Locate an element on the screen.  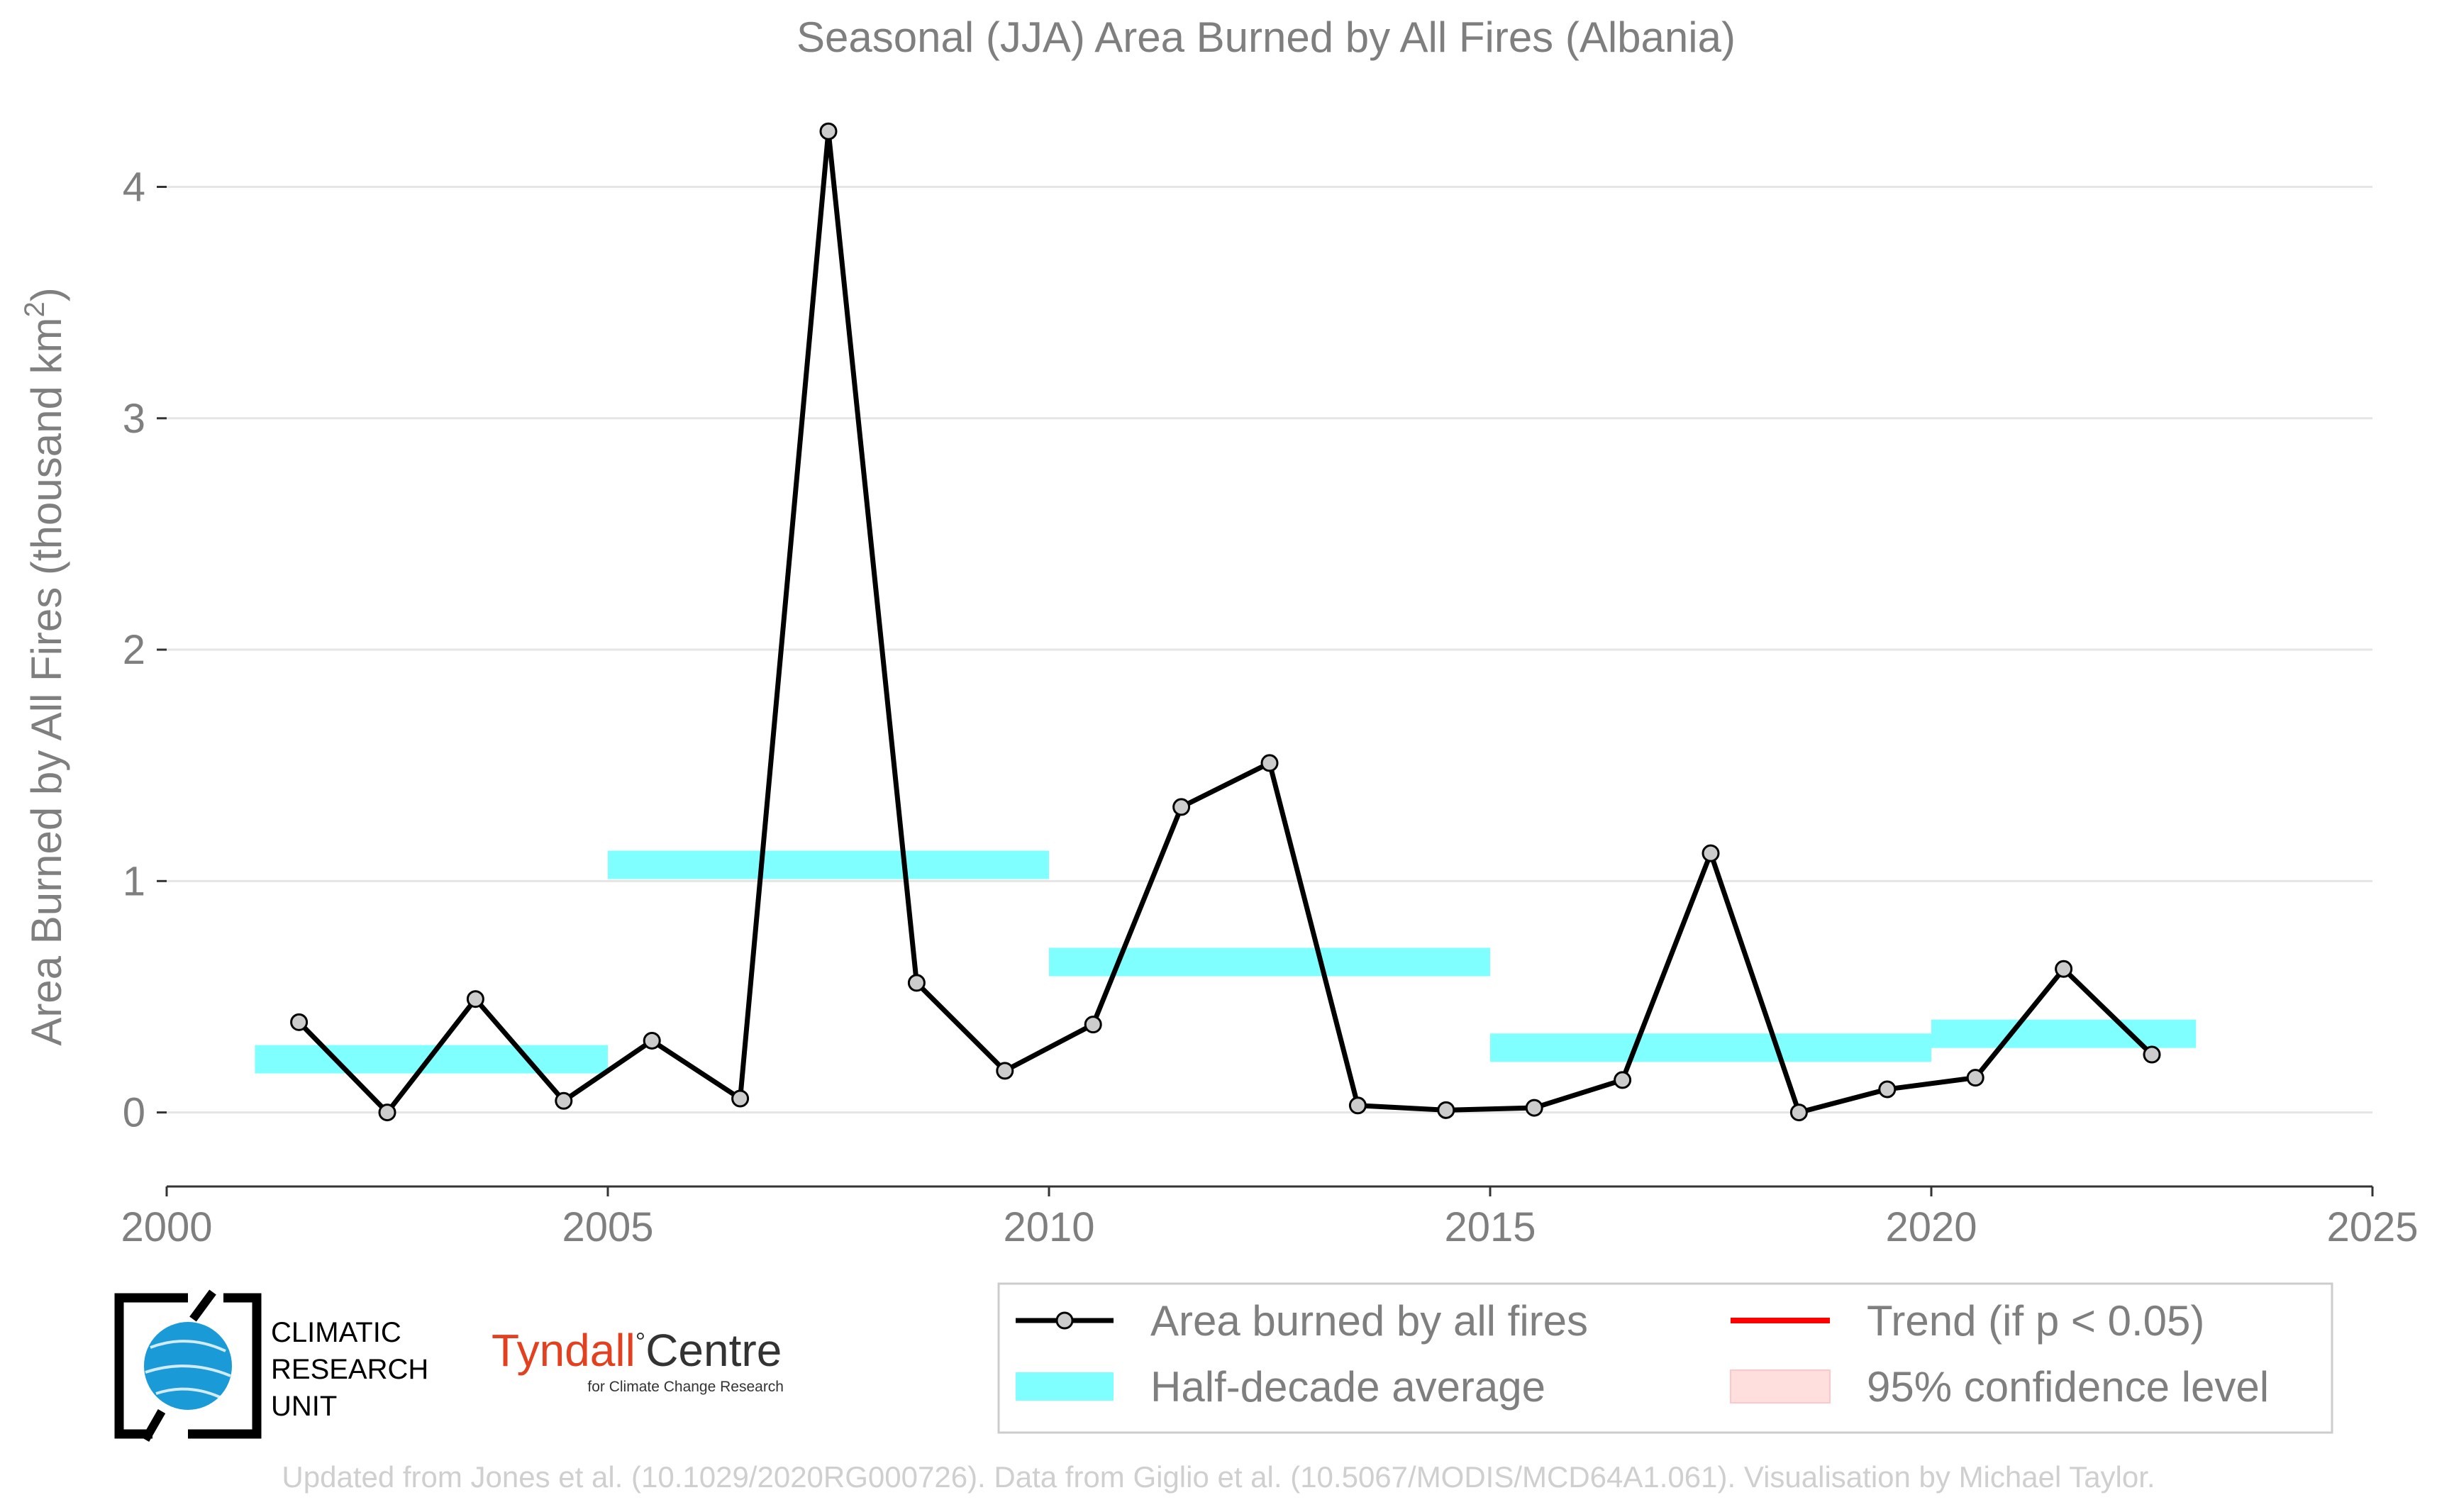
x-tick-labels: 2000 2005 2010 2015 2020 2025 is located at coordinates (1269, 1227).